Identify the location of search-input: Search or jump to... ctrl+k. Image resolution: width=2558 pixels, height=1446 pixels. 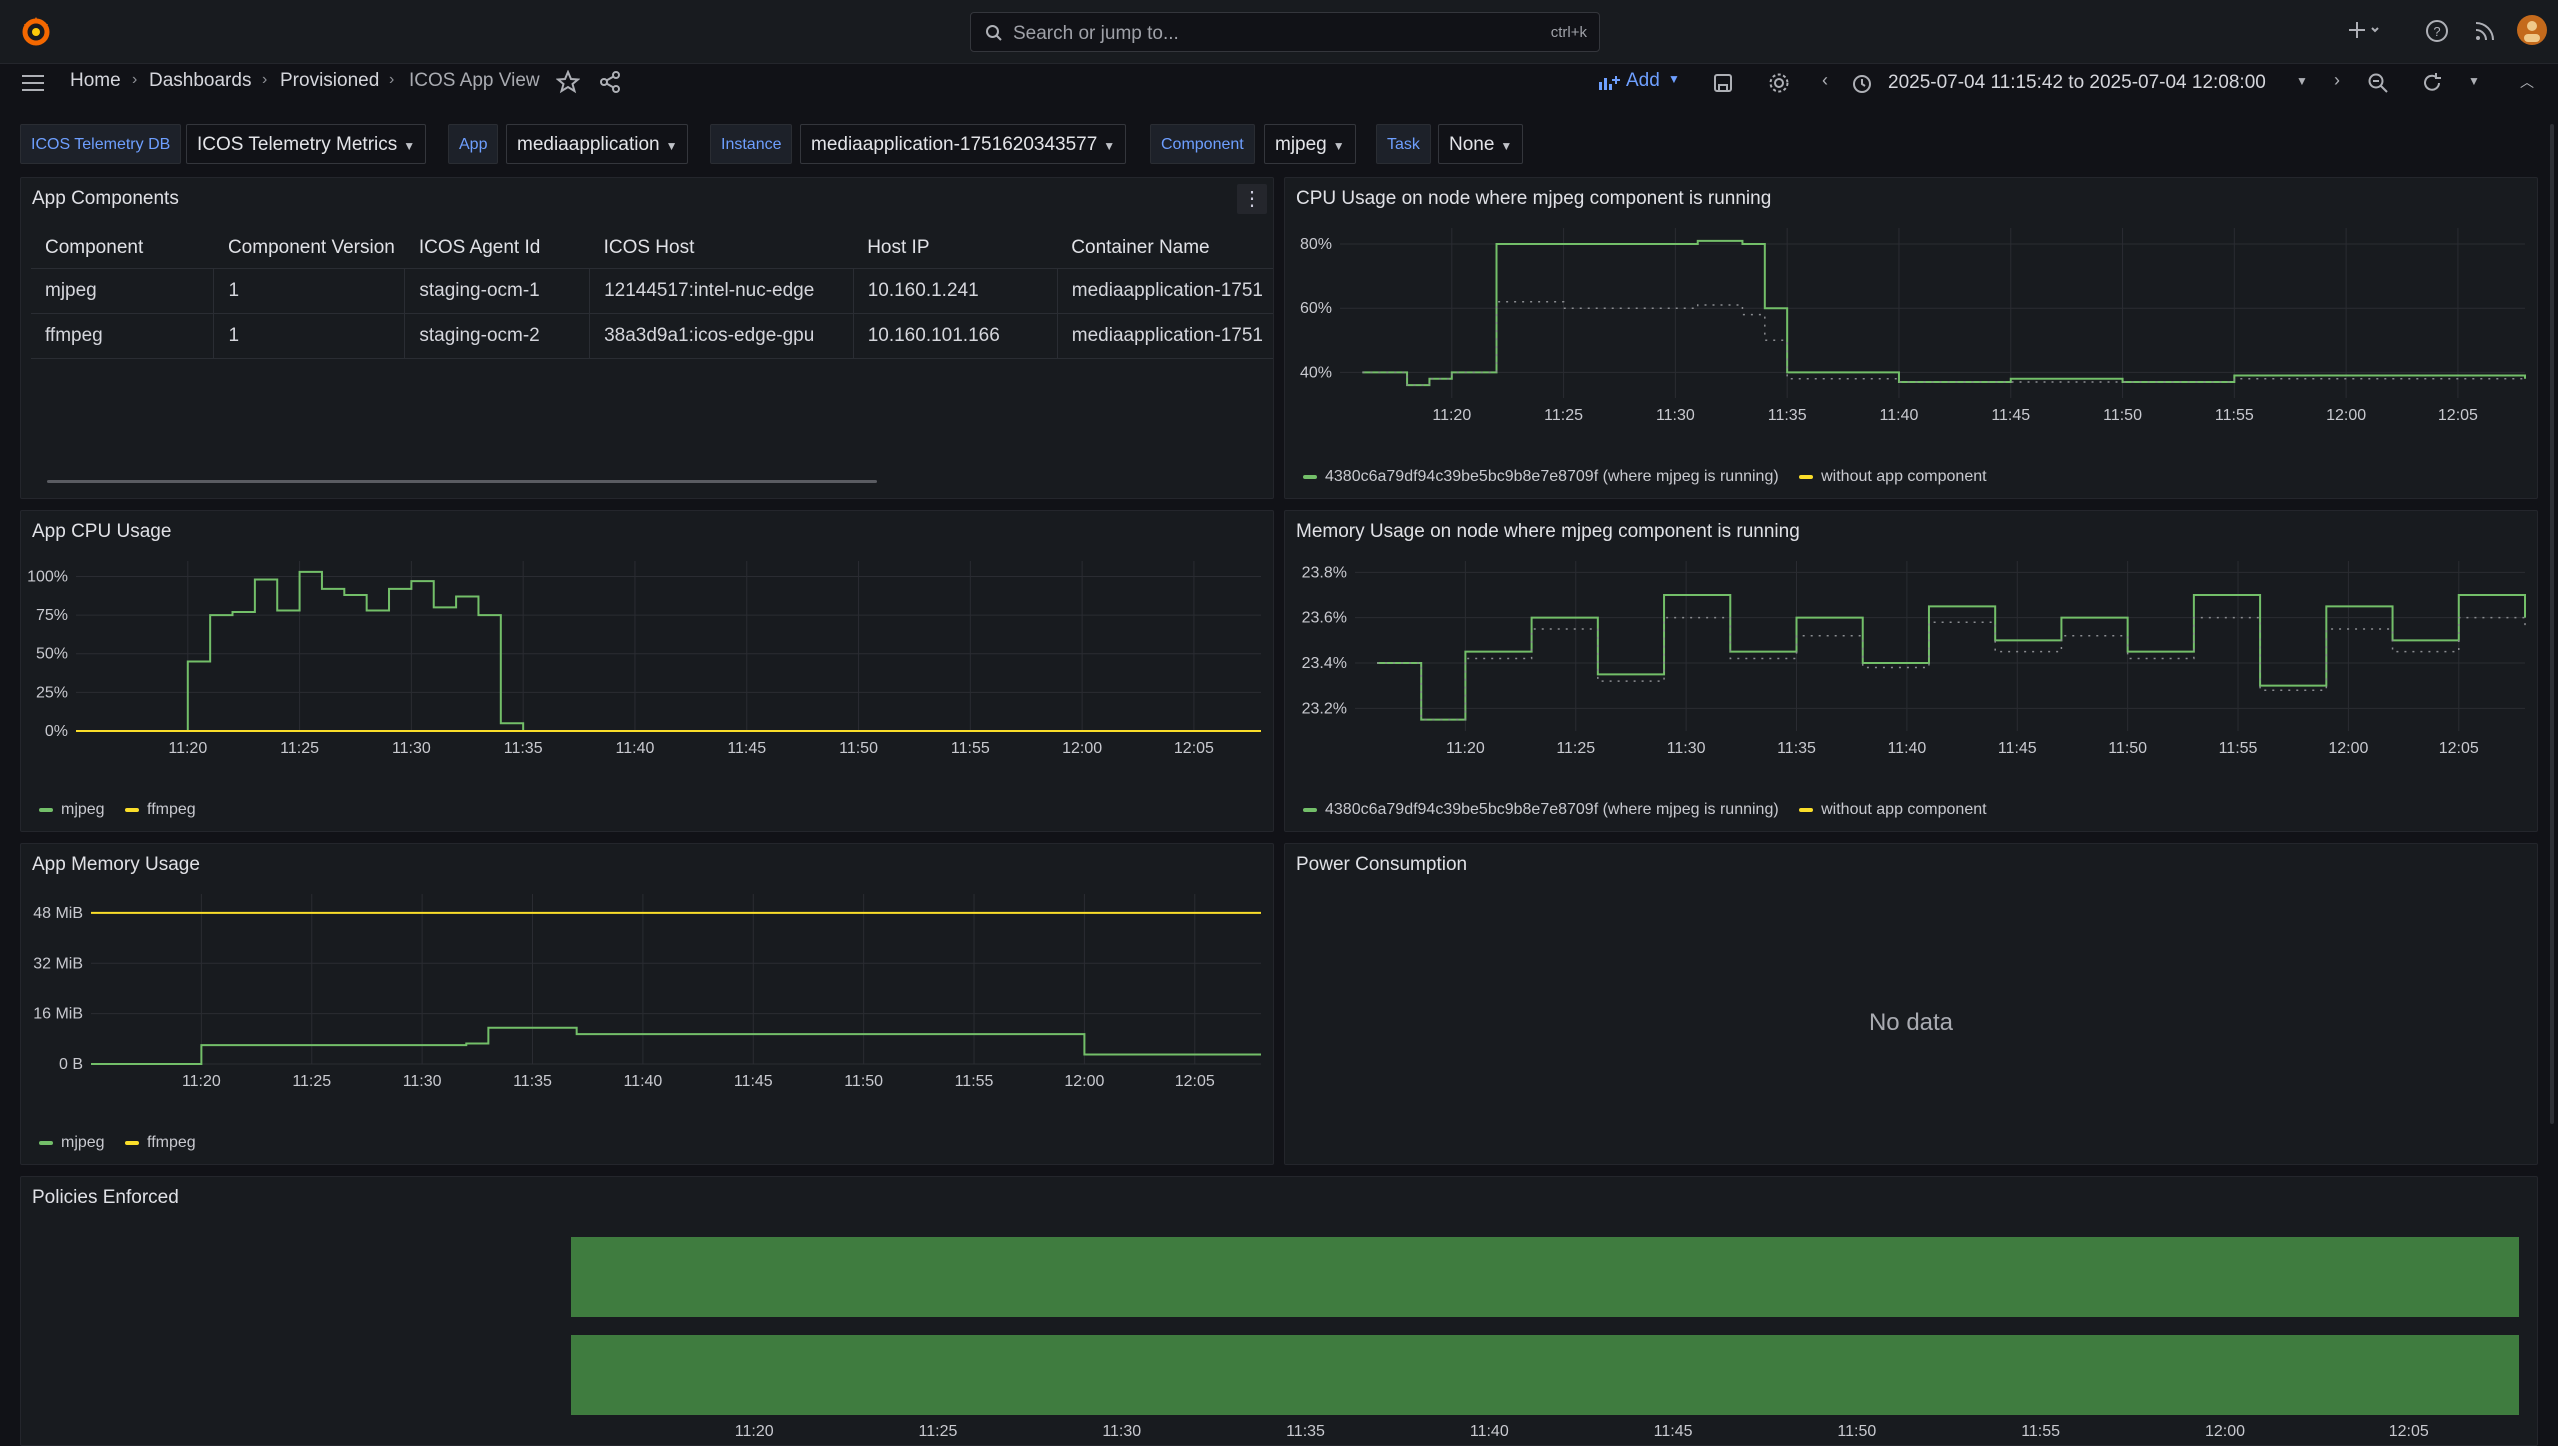
(1285, 32).